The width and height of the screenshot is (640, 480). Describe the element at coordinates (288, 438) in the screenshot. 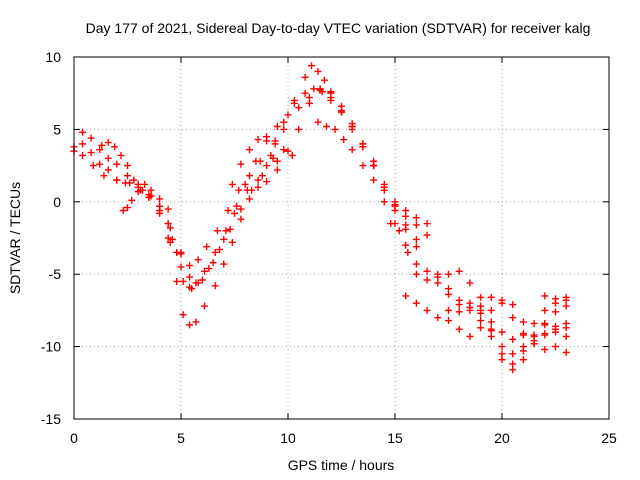

I see `x-tick-label: 10` at that location.